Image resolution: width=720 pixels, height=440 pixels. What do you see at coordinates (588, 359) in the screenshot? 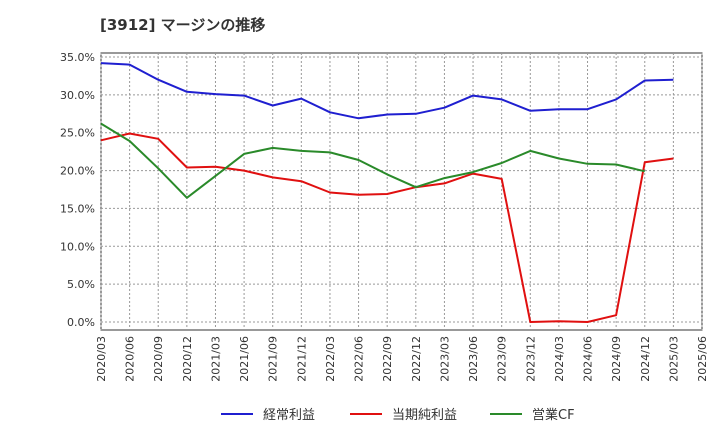
I see `x-tick-label: 2024/06` at bounding box center [588, 359].